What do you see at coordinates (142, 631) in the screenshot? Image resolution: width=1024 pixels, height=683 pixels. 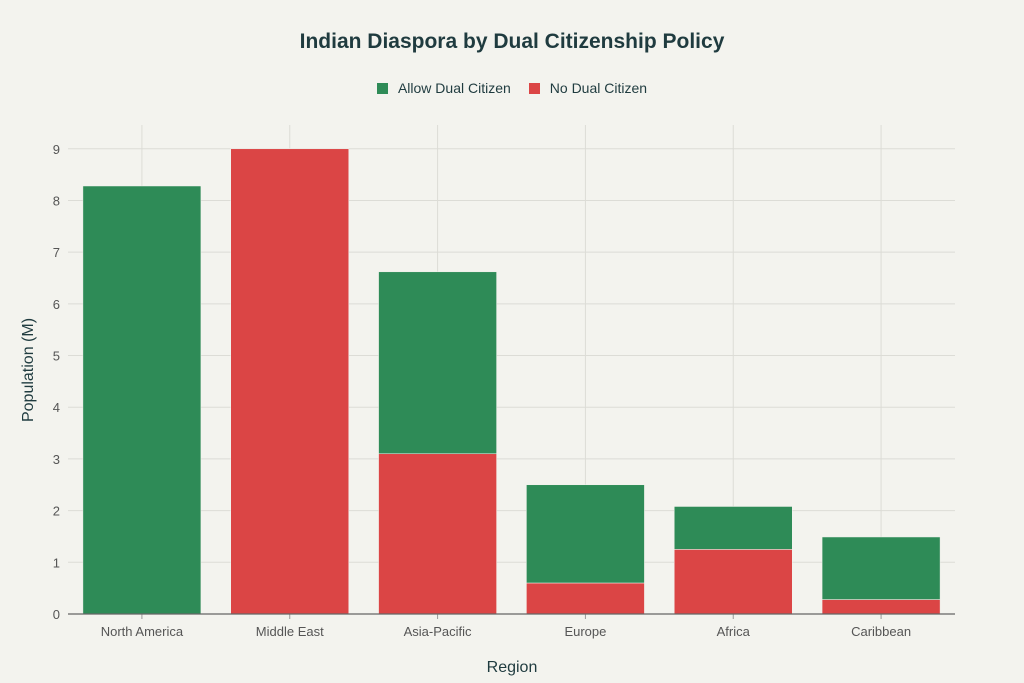 I see `x-tick-label: North America` at bounding box center [142, 631].